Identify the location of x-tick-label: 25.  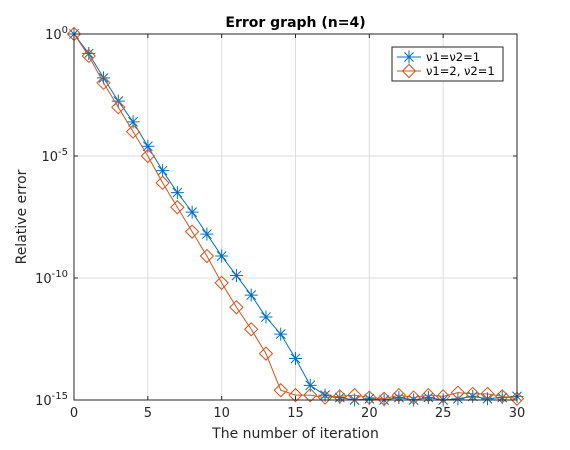
(443, 413).